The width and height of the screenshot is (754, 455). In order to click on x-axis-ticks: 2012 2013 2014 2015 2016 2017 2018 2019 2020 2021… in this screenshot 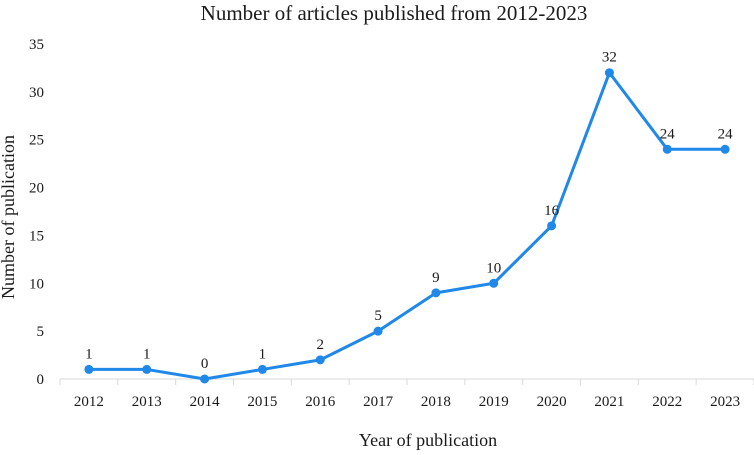, I will do `click(406, 394)`.